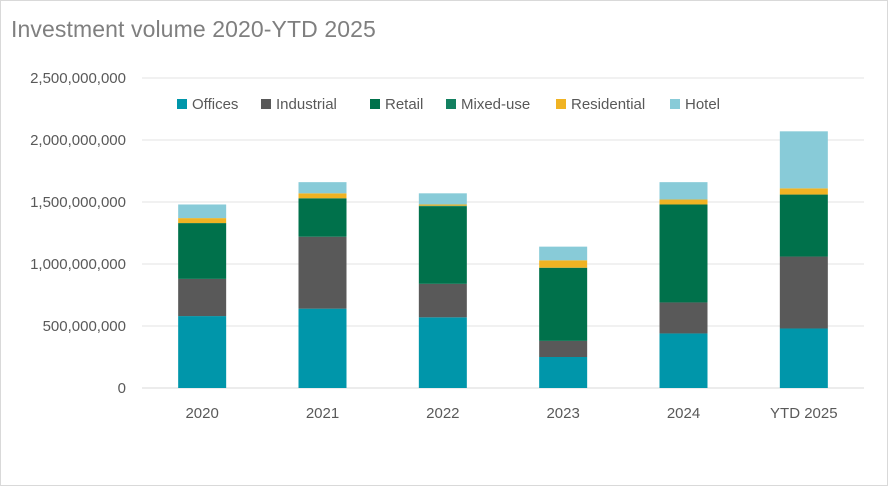 This screenshot has height=486, width=888. What do you see at coordinates (322, 413) in the screenshot?
I see `x-tick-label: 2021` at bounding box center [322, 413].